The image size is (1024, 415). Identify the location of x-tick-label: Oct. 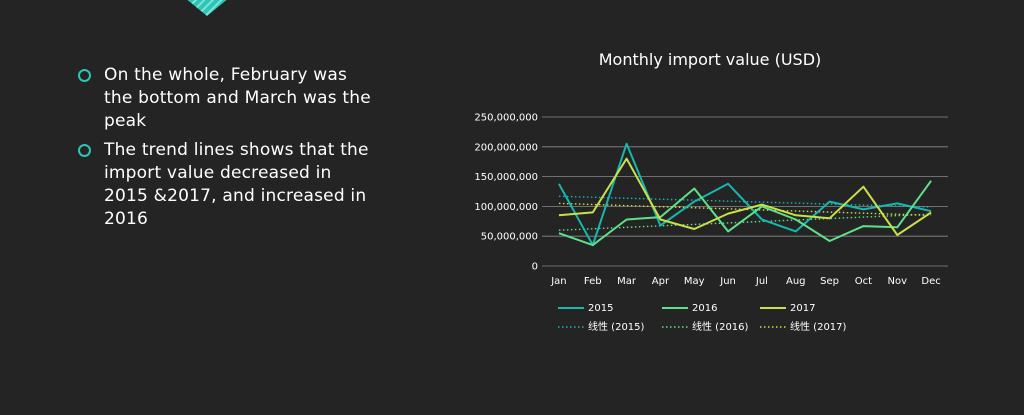
(863, 281).